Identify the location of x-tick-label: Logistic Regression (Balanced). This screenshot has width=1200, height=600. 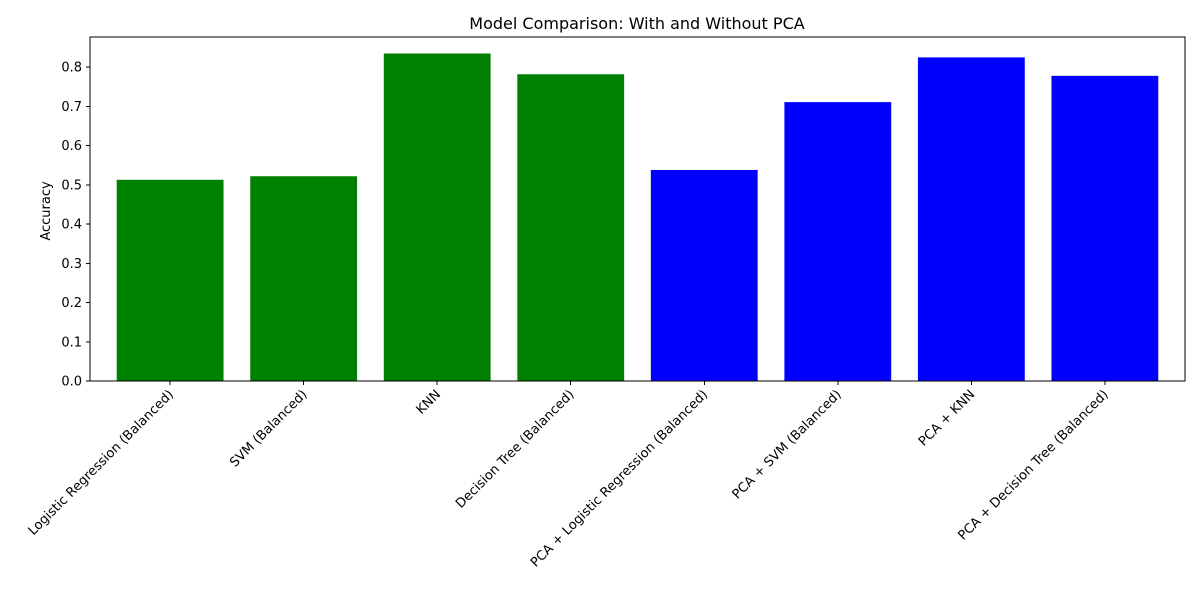
(101, 462).